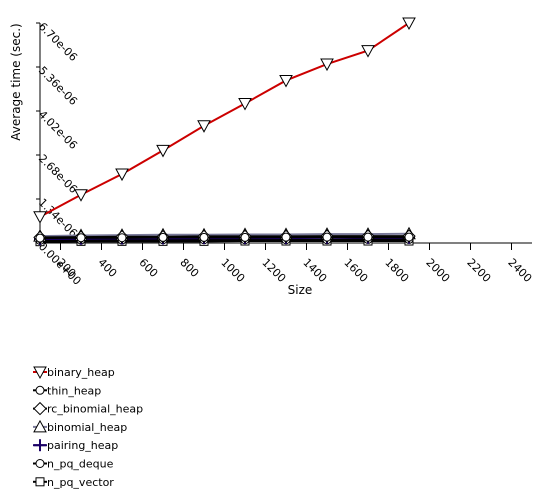  I want to click on x-tick-label: 1600, so click(355, 270).